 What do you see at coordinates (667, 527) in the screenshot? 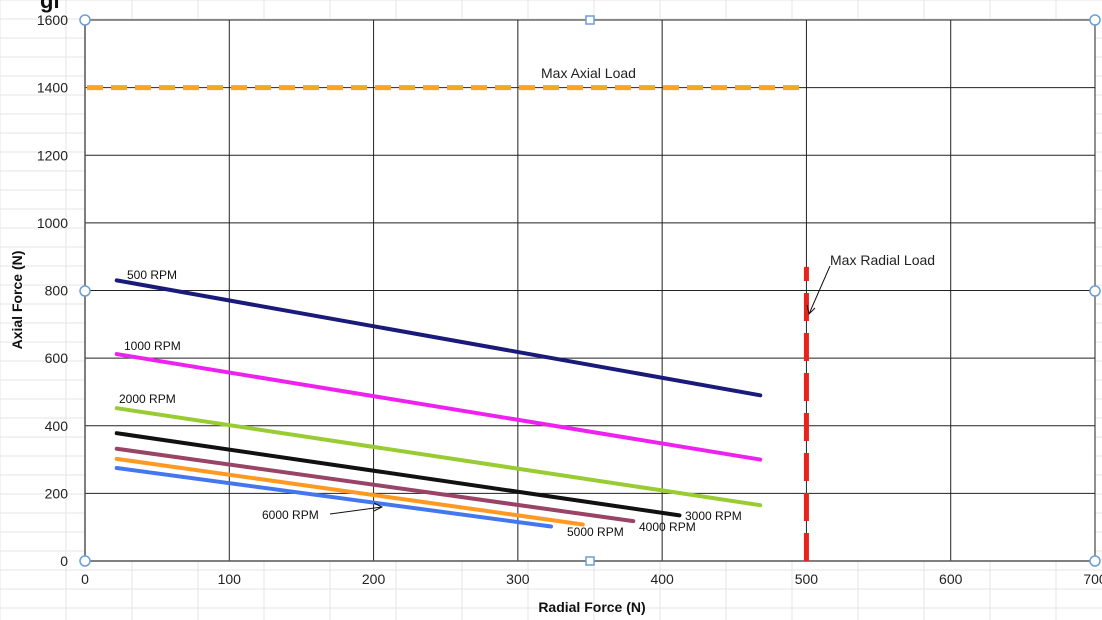
I see `series-label: 4000 RPM` at bounding box center [667, 527].